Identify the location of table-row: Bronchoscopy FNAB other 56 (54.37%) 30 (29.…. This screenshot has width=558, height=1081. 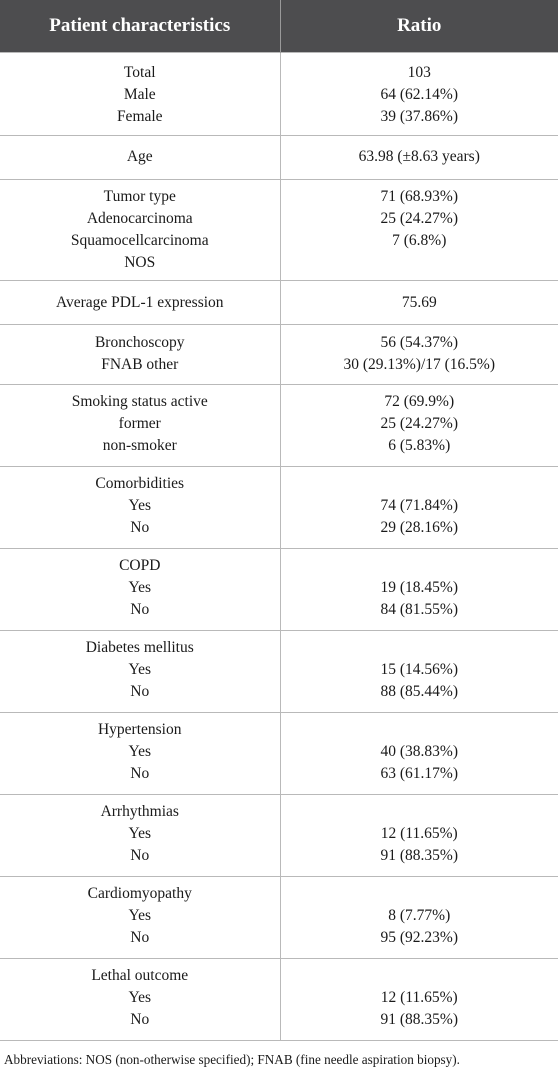
(279, 354).